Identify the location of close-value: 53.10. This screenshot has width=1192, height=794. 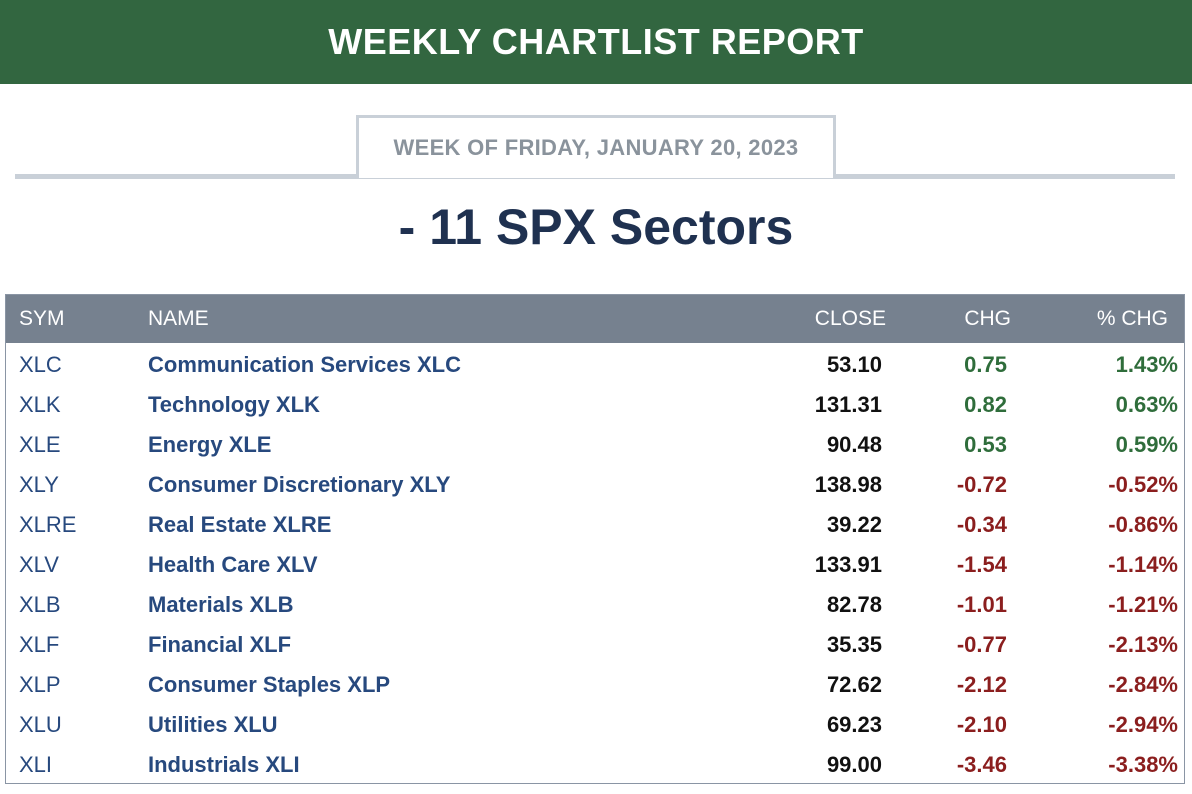
(854, 364).